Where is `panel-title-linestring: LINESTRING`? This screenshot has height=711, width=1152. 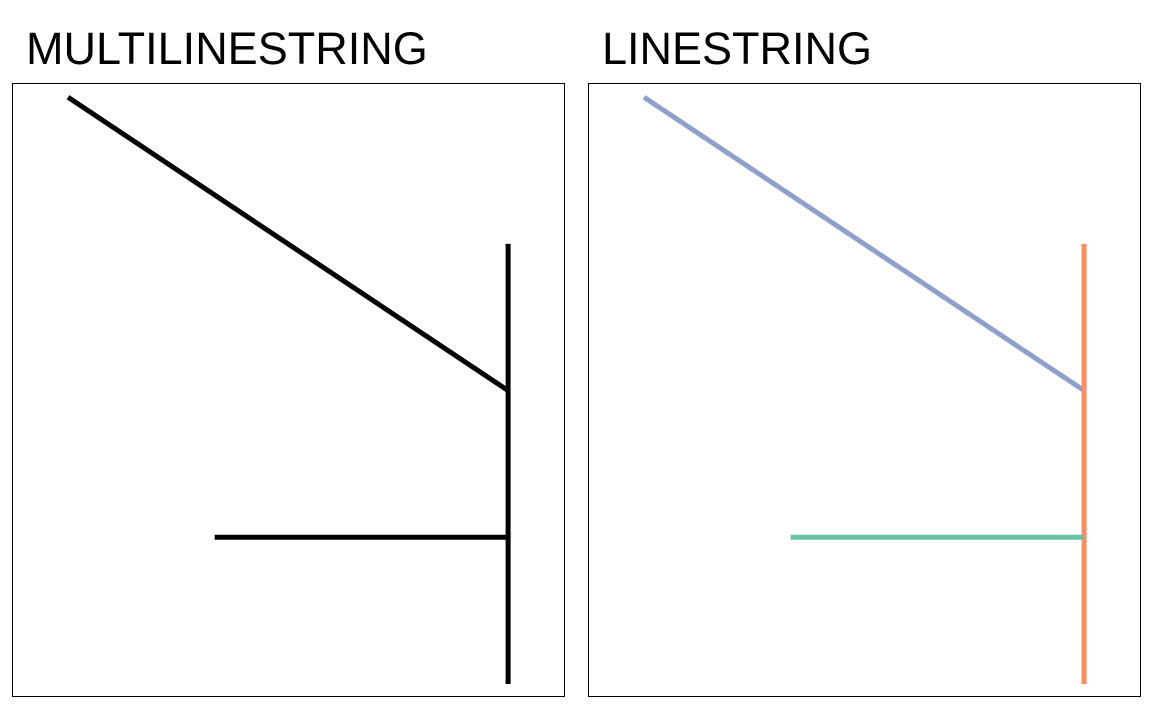
panel-title-linestring: LINESTRING is located at coordinates (737, 48).